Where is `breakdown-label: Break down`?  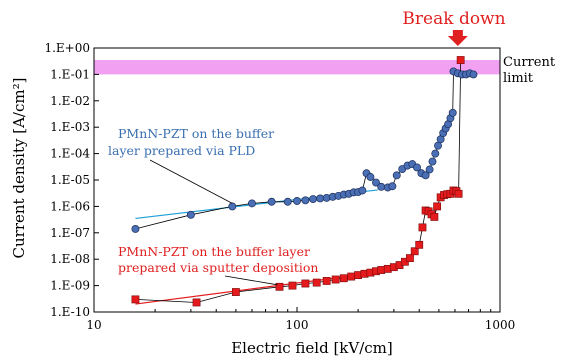 breakdown-label: Break down is located at coordinates (453, 19).